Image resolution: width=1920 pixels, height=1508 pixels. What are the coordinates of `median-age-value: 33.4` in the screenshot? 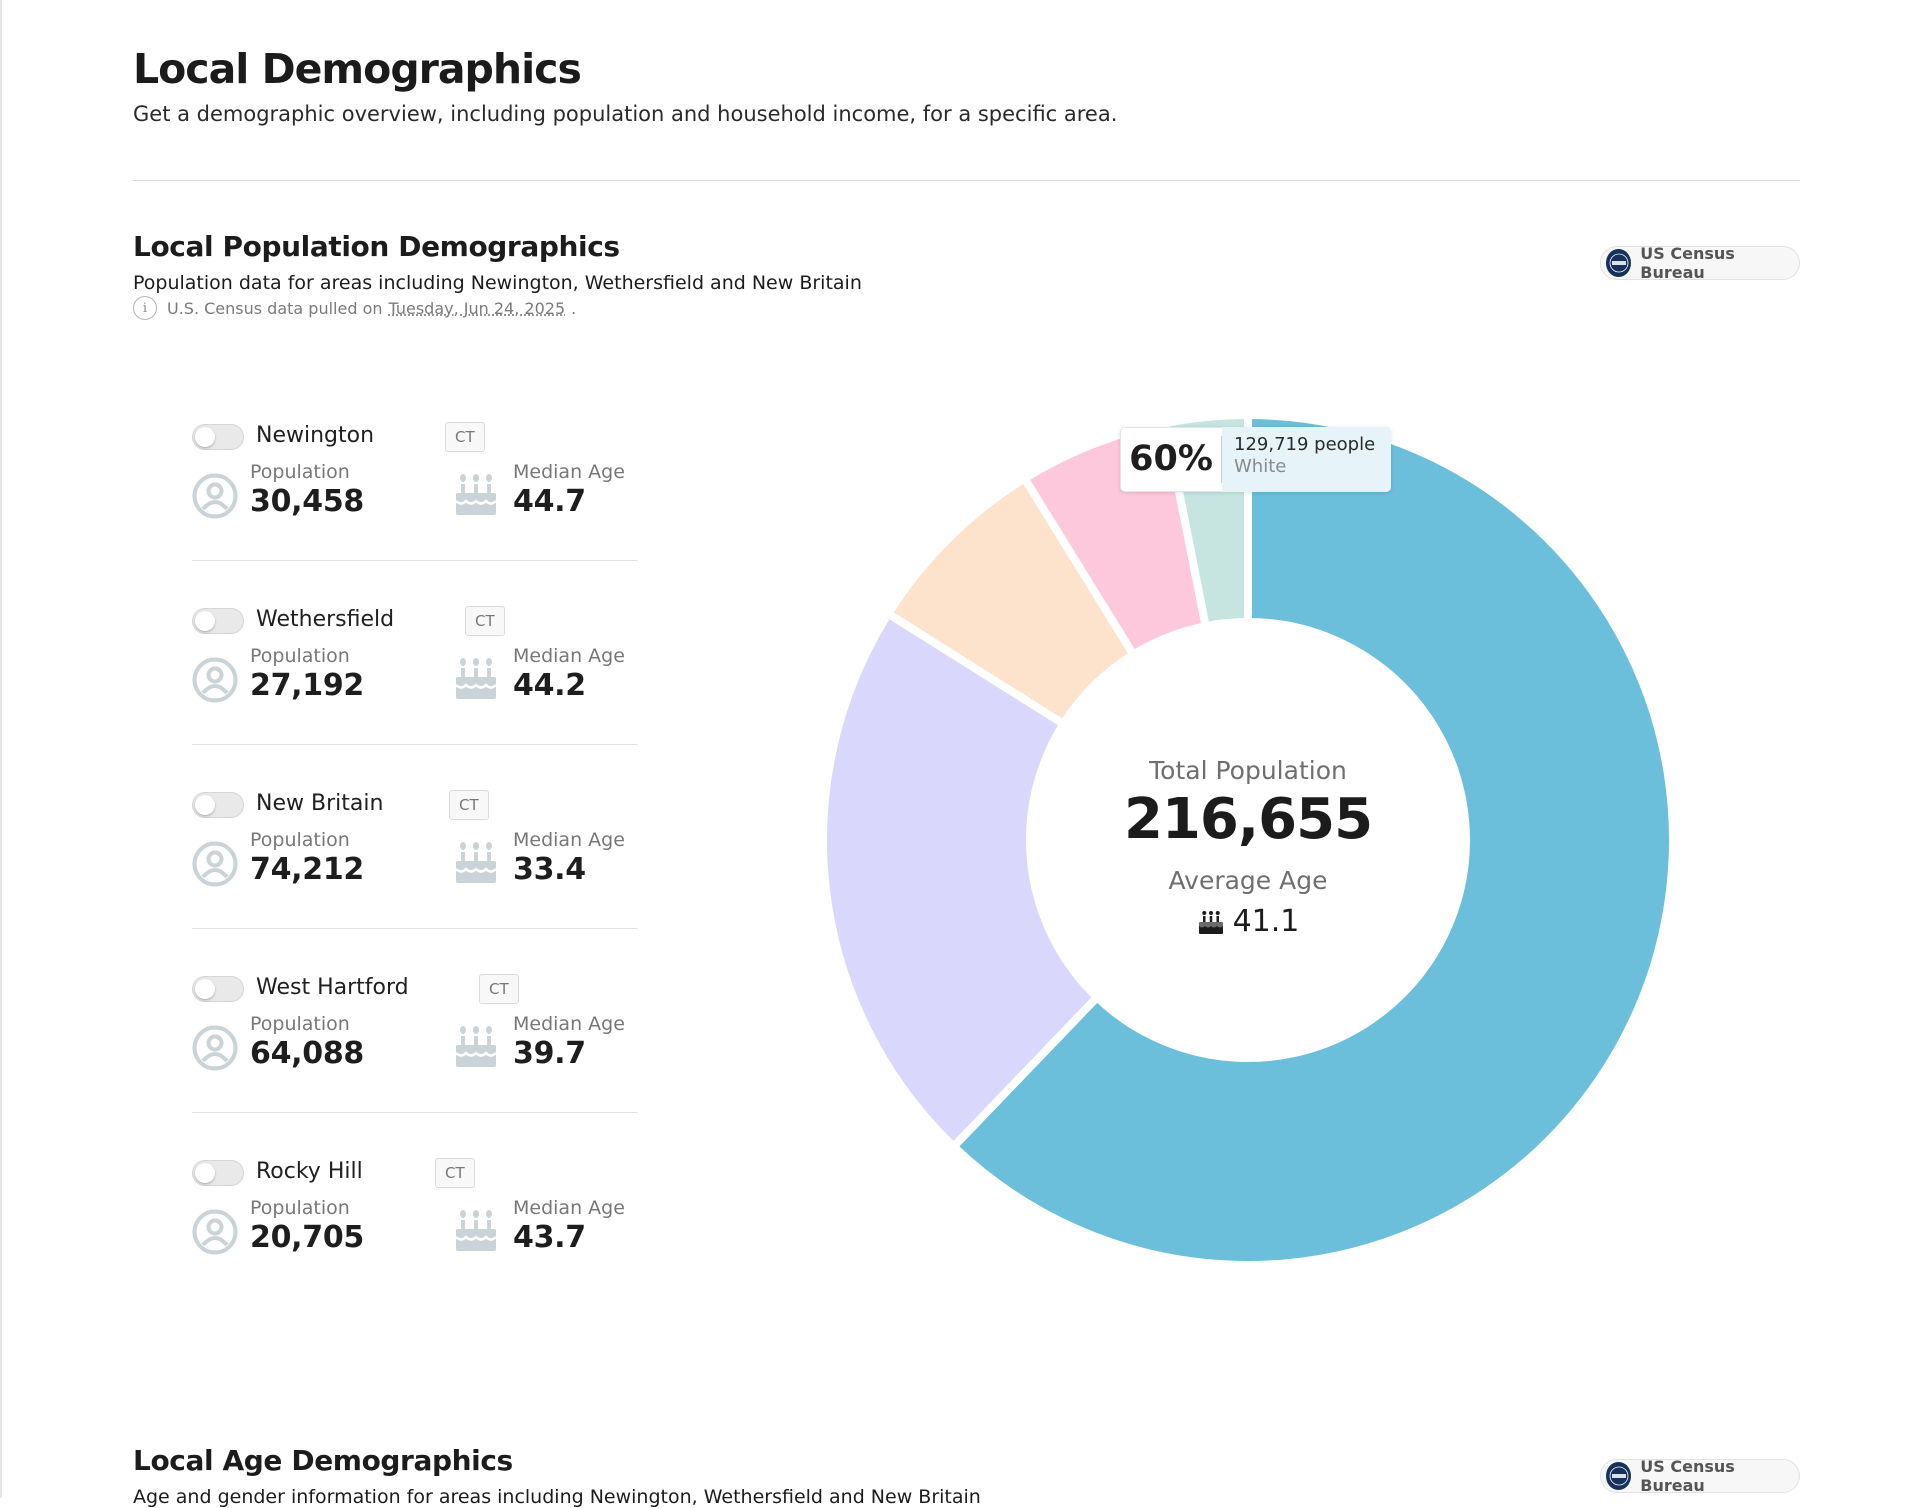 It's located at (549, 869).